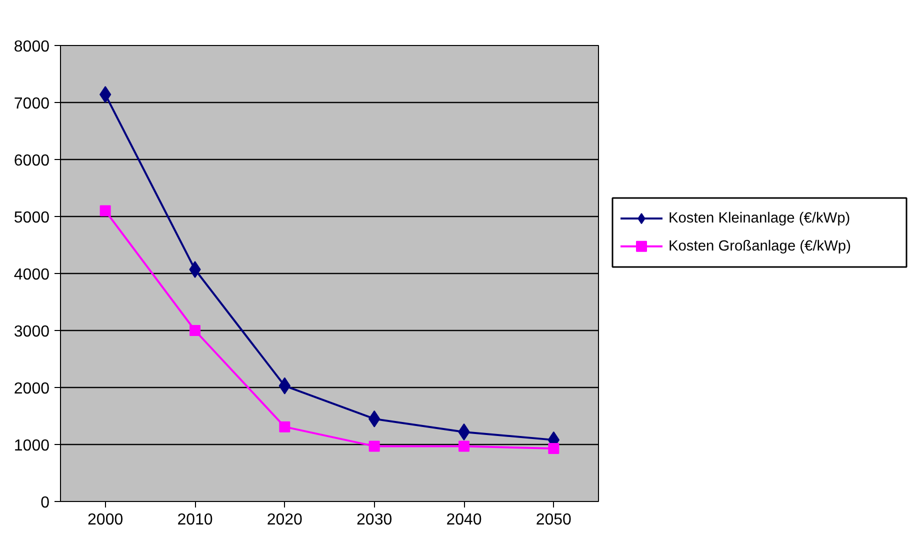 This screenshot has height=560, width=913. I want to click on y-tick-label: 8000, so click(32, 47).